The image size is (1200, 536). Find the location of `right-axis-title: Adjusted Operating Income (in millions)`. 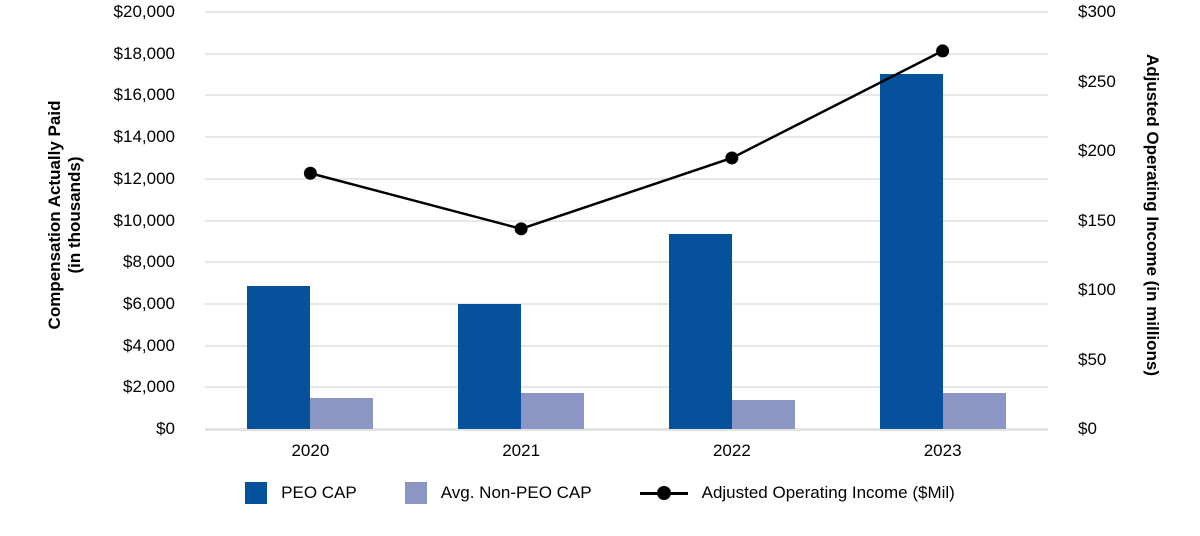

right-axis-title: Adjusted Operating Income (in millions) is located at coordinates (1152, 215).